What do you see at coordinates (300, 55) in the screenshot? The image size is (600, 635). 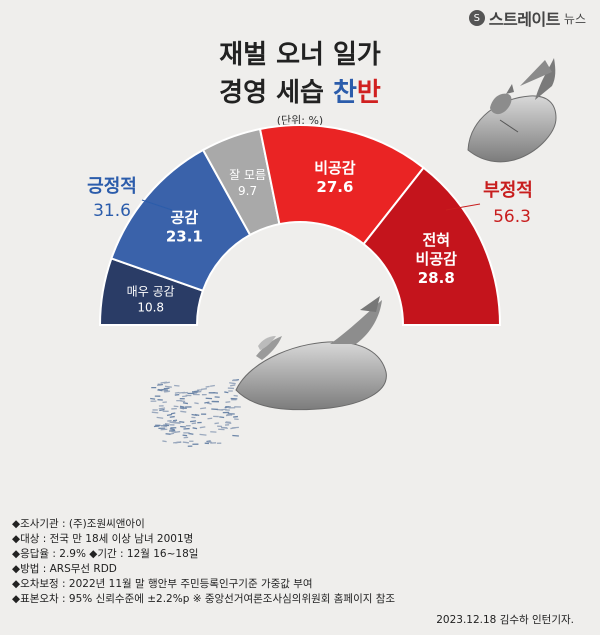 I see `title-line-1: 재벌 오너 일가` at bounding box center [300, 55].